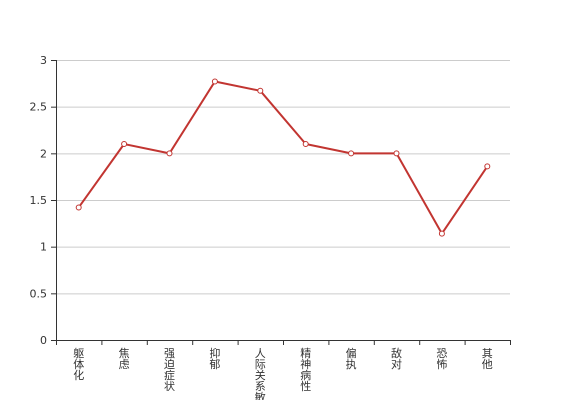 The image size is (567, 400). What do you see at coordinates (124, 359) in the screenshot?
I see `x-tick-label: 焦虑` at bounding box center [124, 359].